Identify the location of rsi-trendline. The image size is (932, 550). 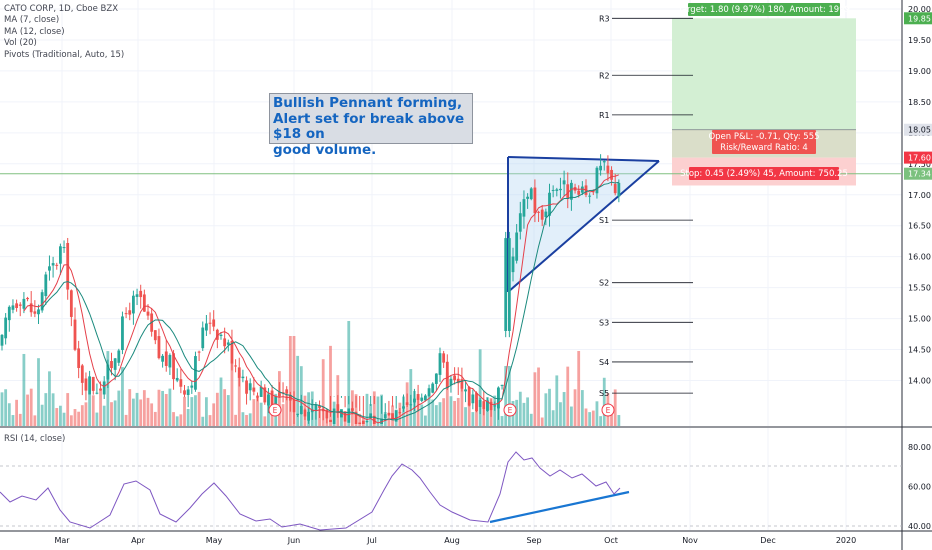
(559, 507).